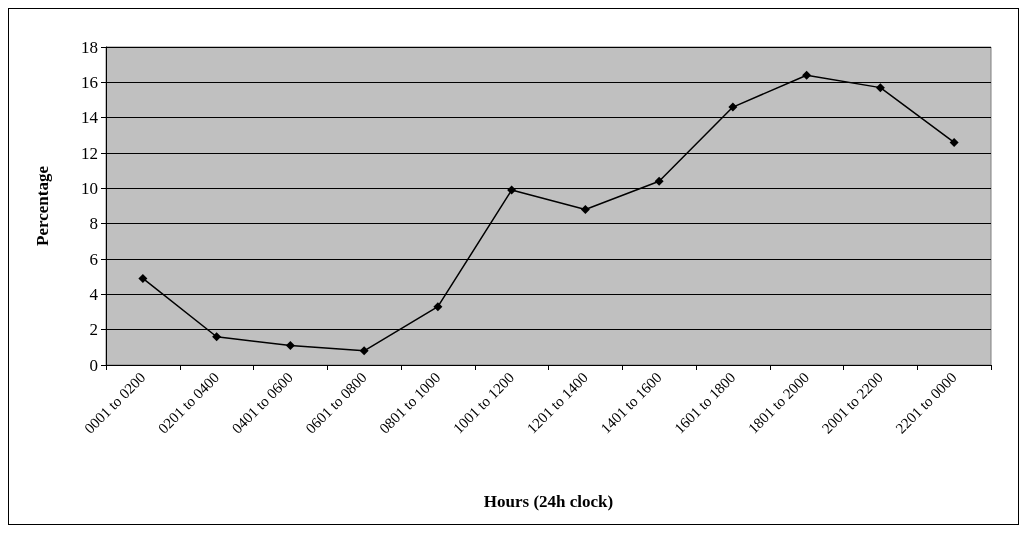 Image resolution: width=1027 pixels, height=533 pixels. I want to click on y-tick-label: 16, so click(89, 82).